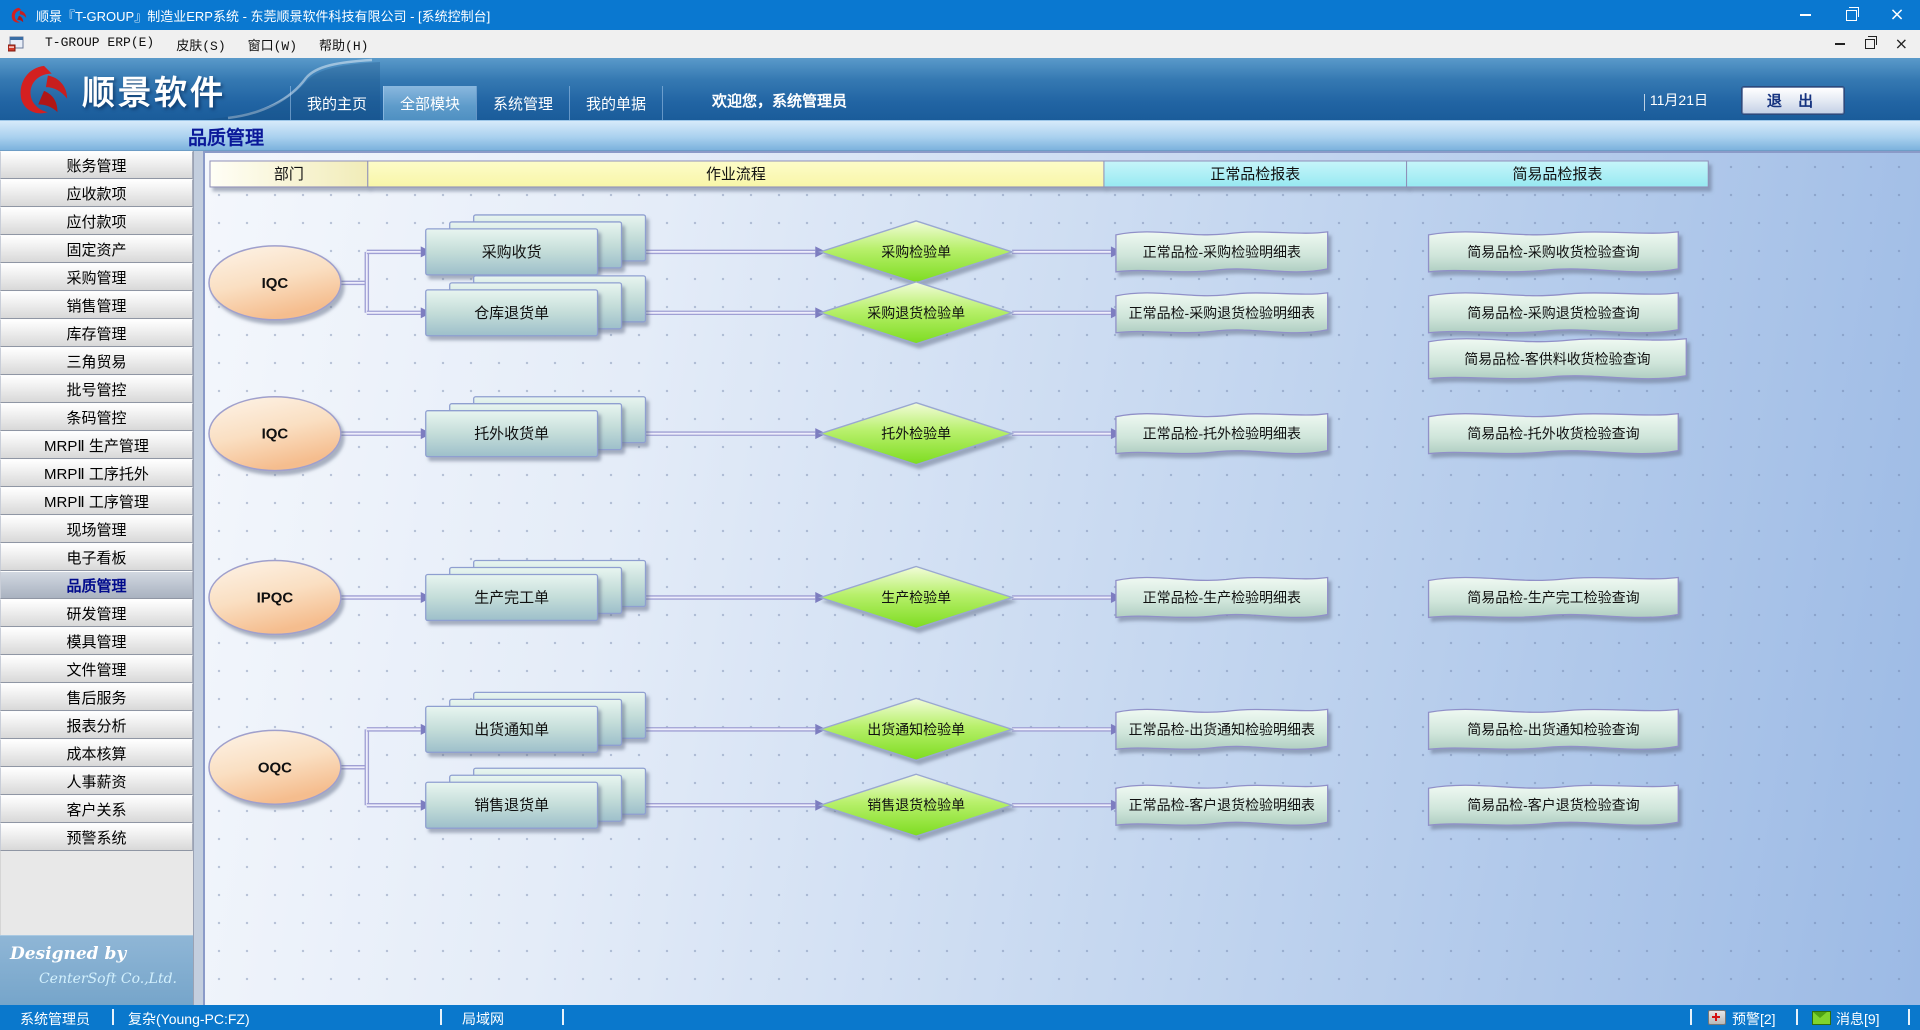 The width and height of the screenshot is (1920, 1030). What do you see at coordinates (916, 729) in the screenshot?
I see `check-shipping-notice: 出货通知检验单` at bounding box center [916, 729].